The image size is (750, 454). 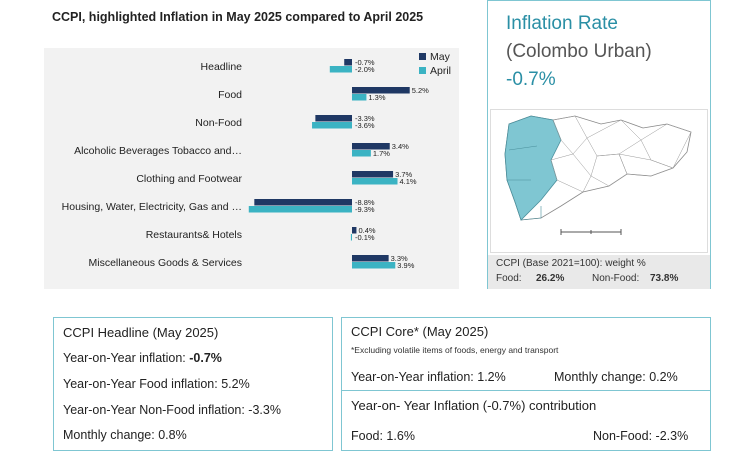 What do you see at coordinates (218, 123) in the screenshot?
I see `category-label: Non-Food` at bounding box center [218, 123].